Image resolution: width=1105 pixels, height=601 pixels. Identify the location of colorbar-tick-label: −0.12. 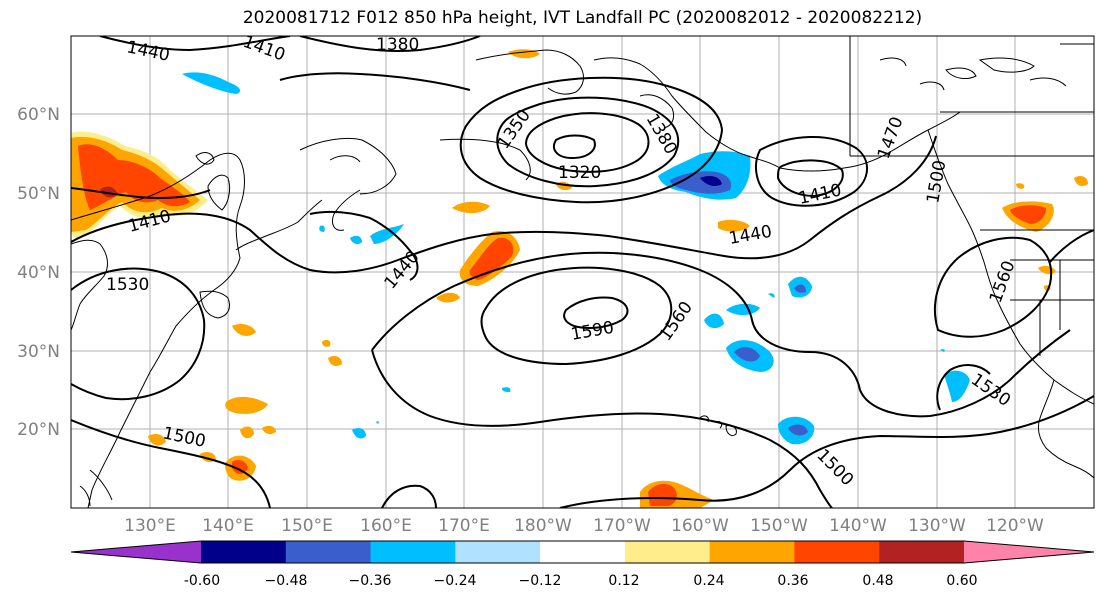
(540, 581).